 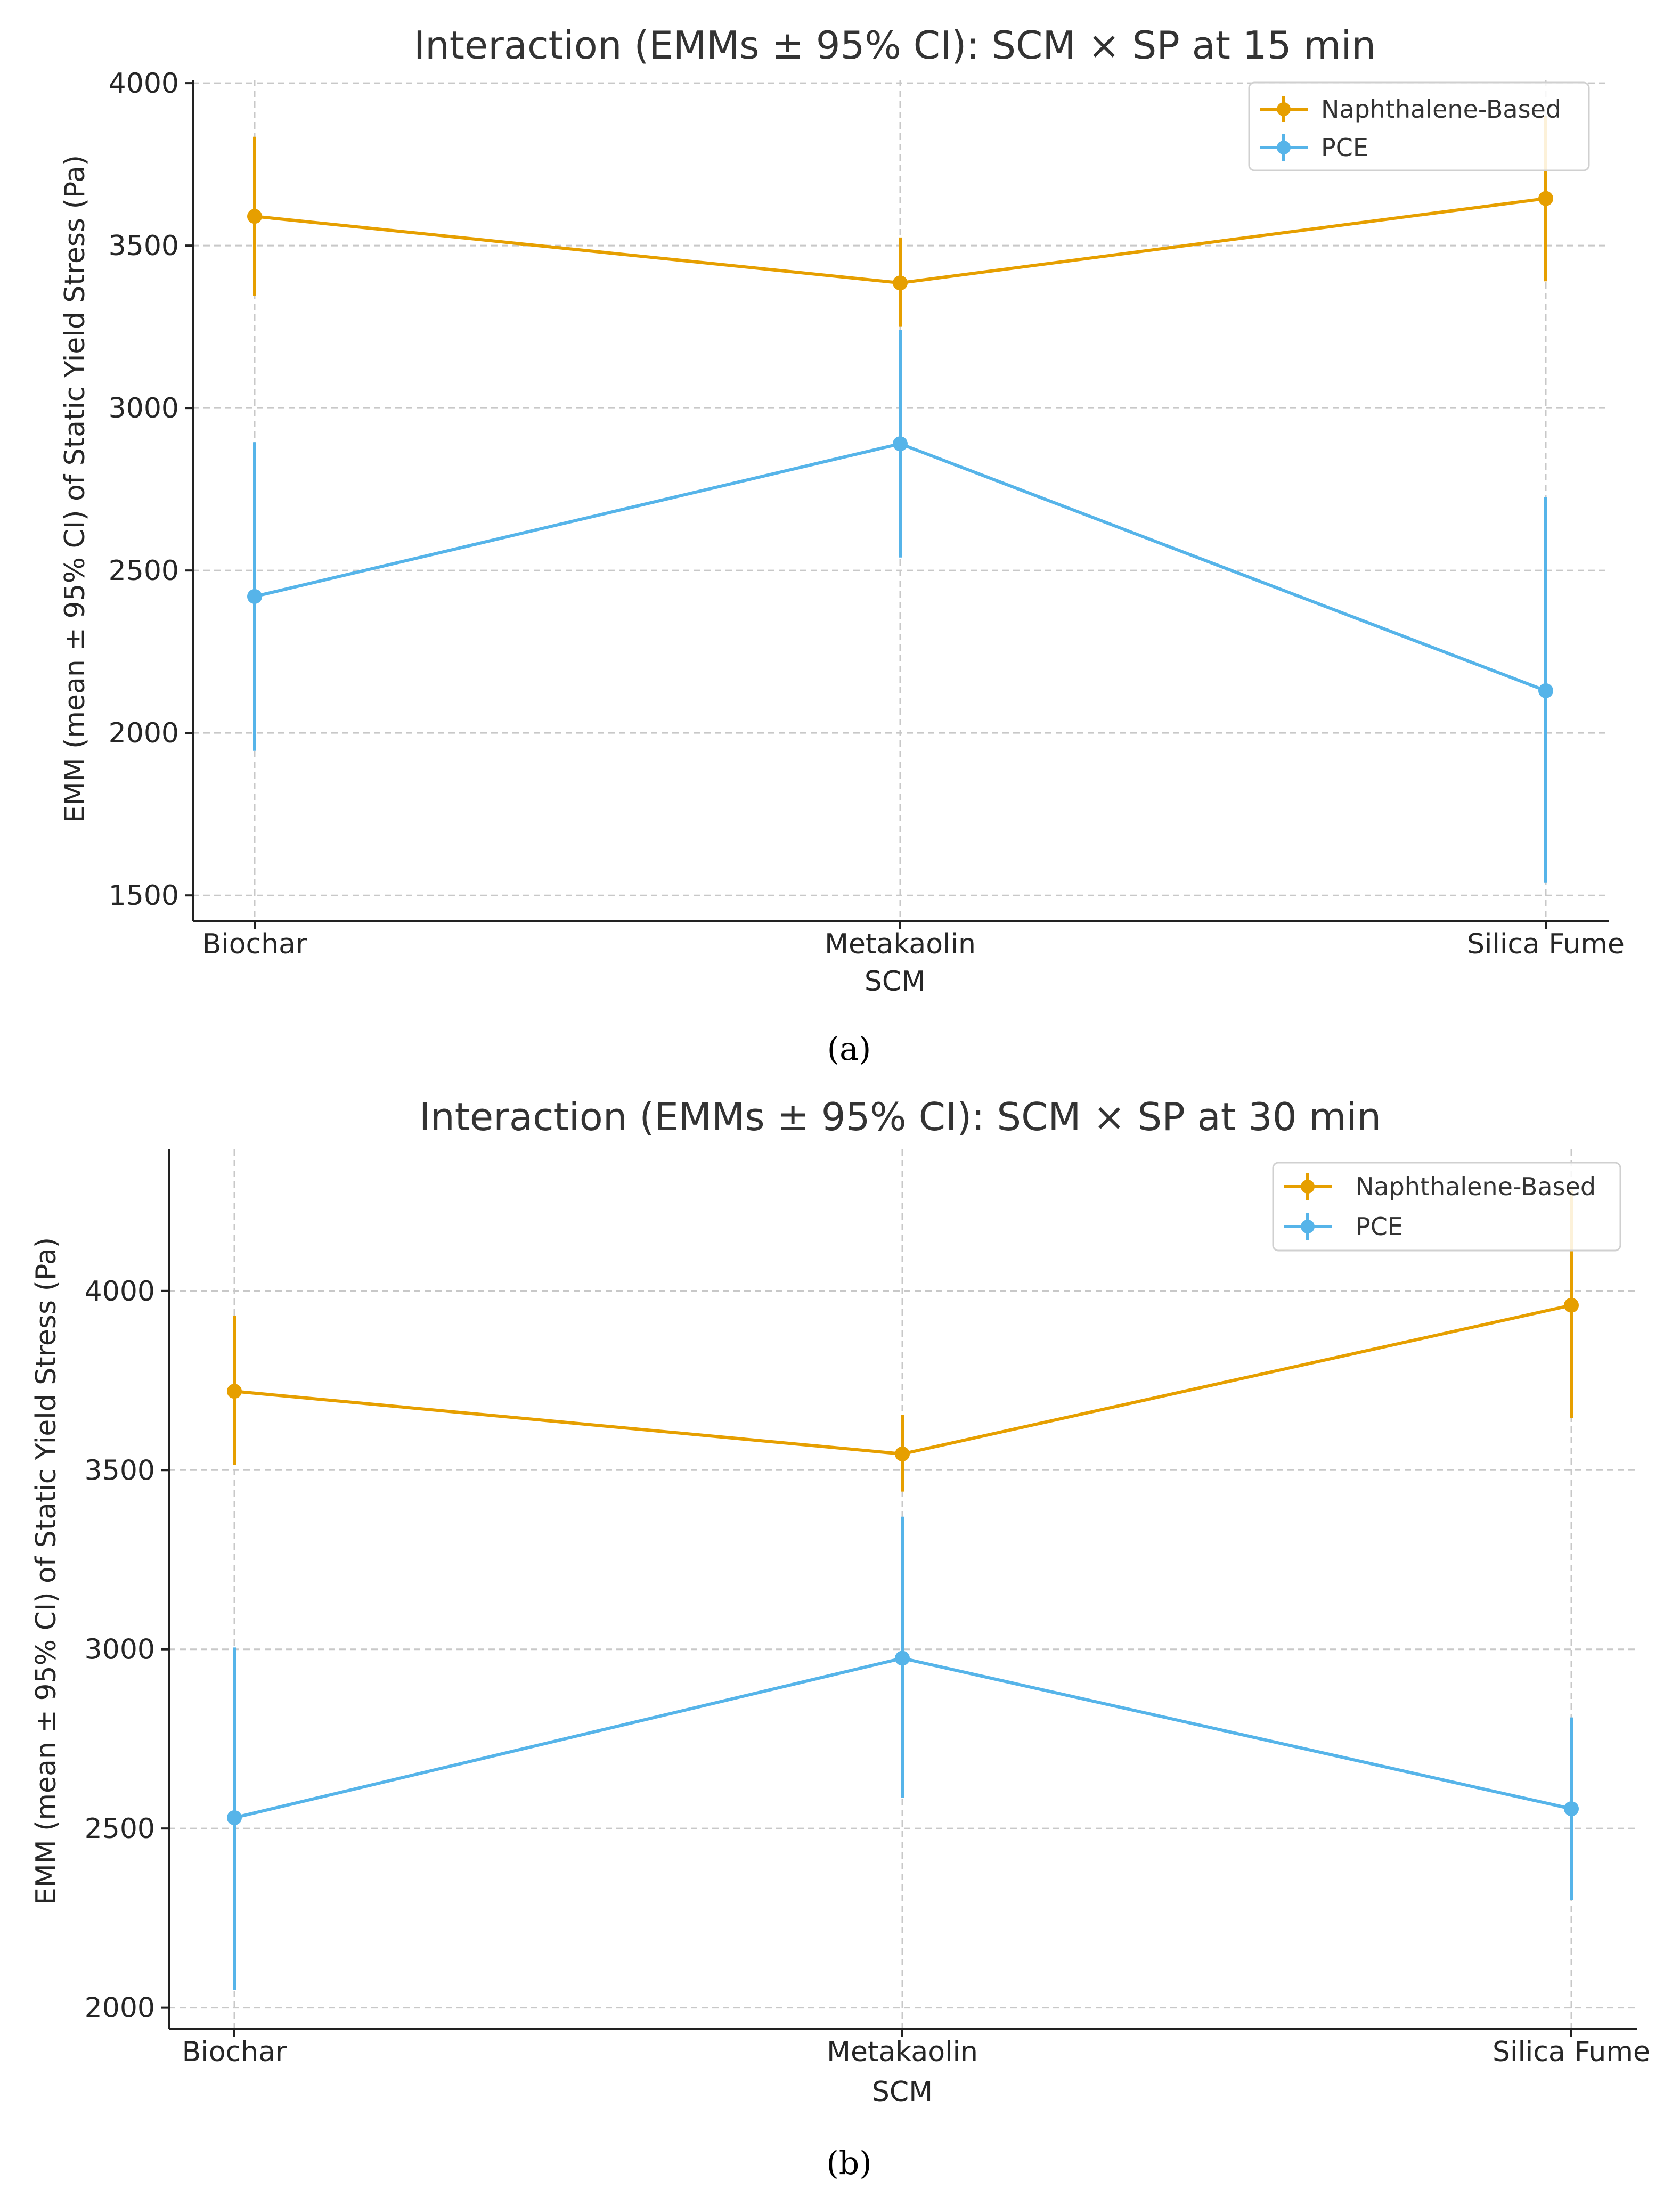 What do you see at coordinates (1441, 109) in the screenshot?
I see `panel-a-legend-naphthalene-label: Naphthalene-Based` at bounding box center [1441, 109].